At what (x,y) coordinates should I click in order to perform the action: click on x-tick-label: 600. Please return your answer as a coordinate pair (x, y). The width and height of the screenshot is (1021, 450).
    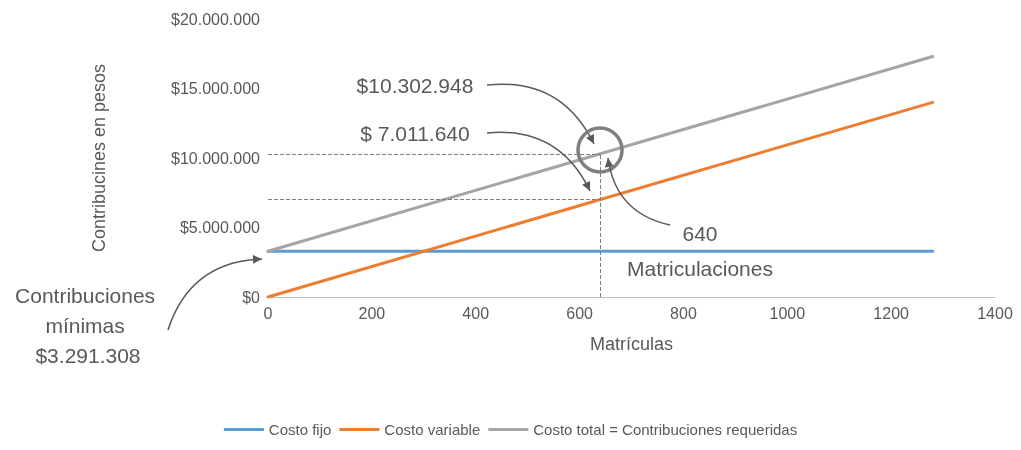
    Looking at the image, I should click on (580, 313).